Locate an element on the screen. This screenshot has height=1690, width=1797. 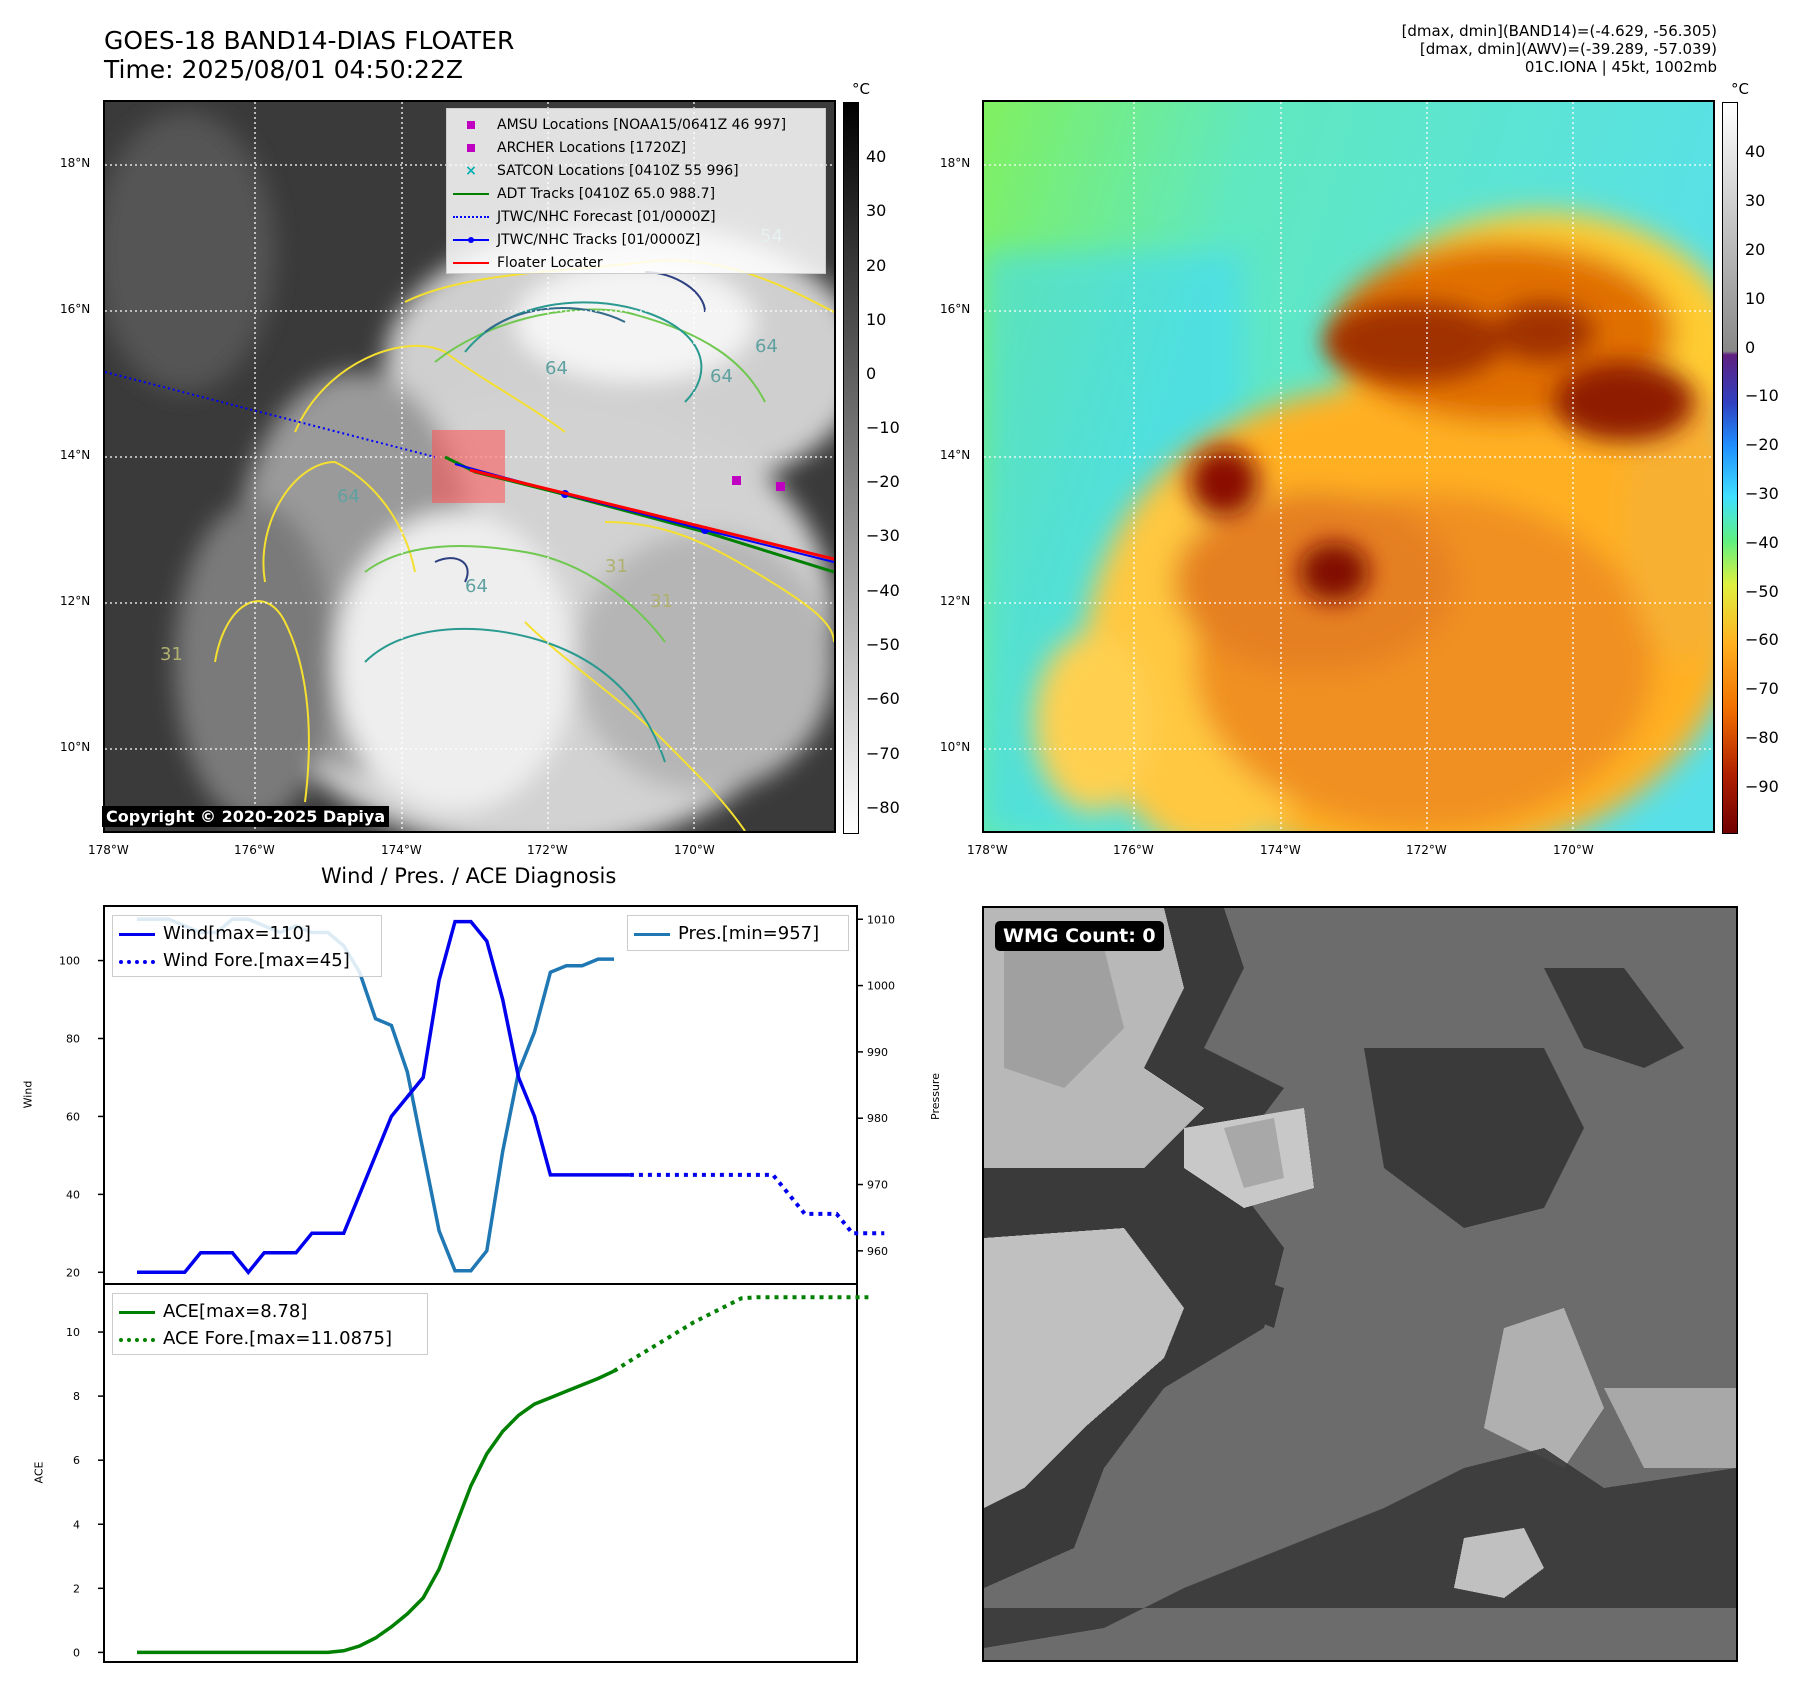
forecast-track is located at coordinates (270, 414).